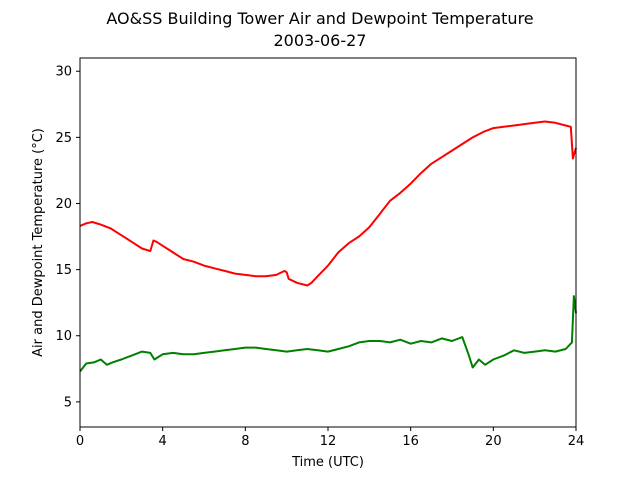 This screenshot has width=640, height=484. Describe the element at coordinates (80, 441) in the screenshot. I see `x-tick-label: 0` at that location.